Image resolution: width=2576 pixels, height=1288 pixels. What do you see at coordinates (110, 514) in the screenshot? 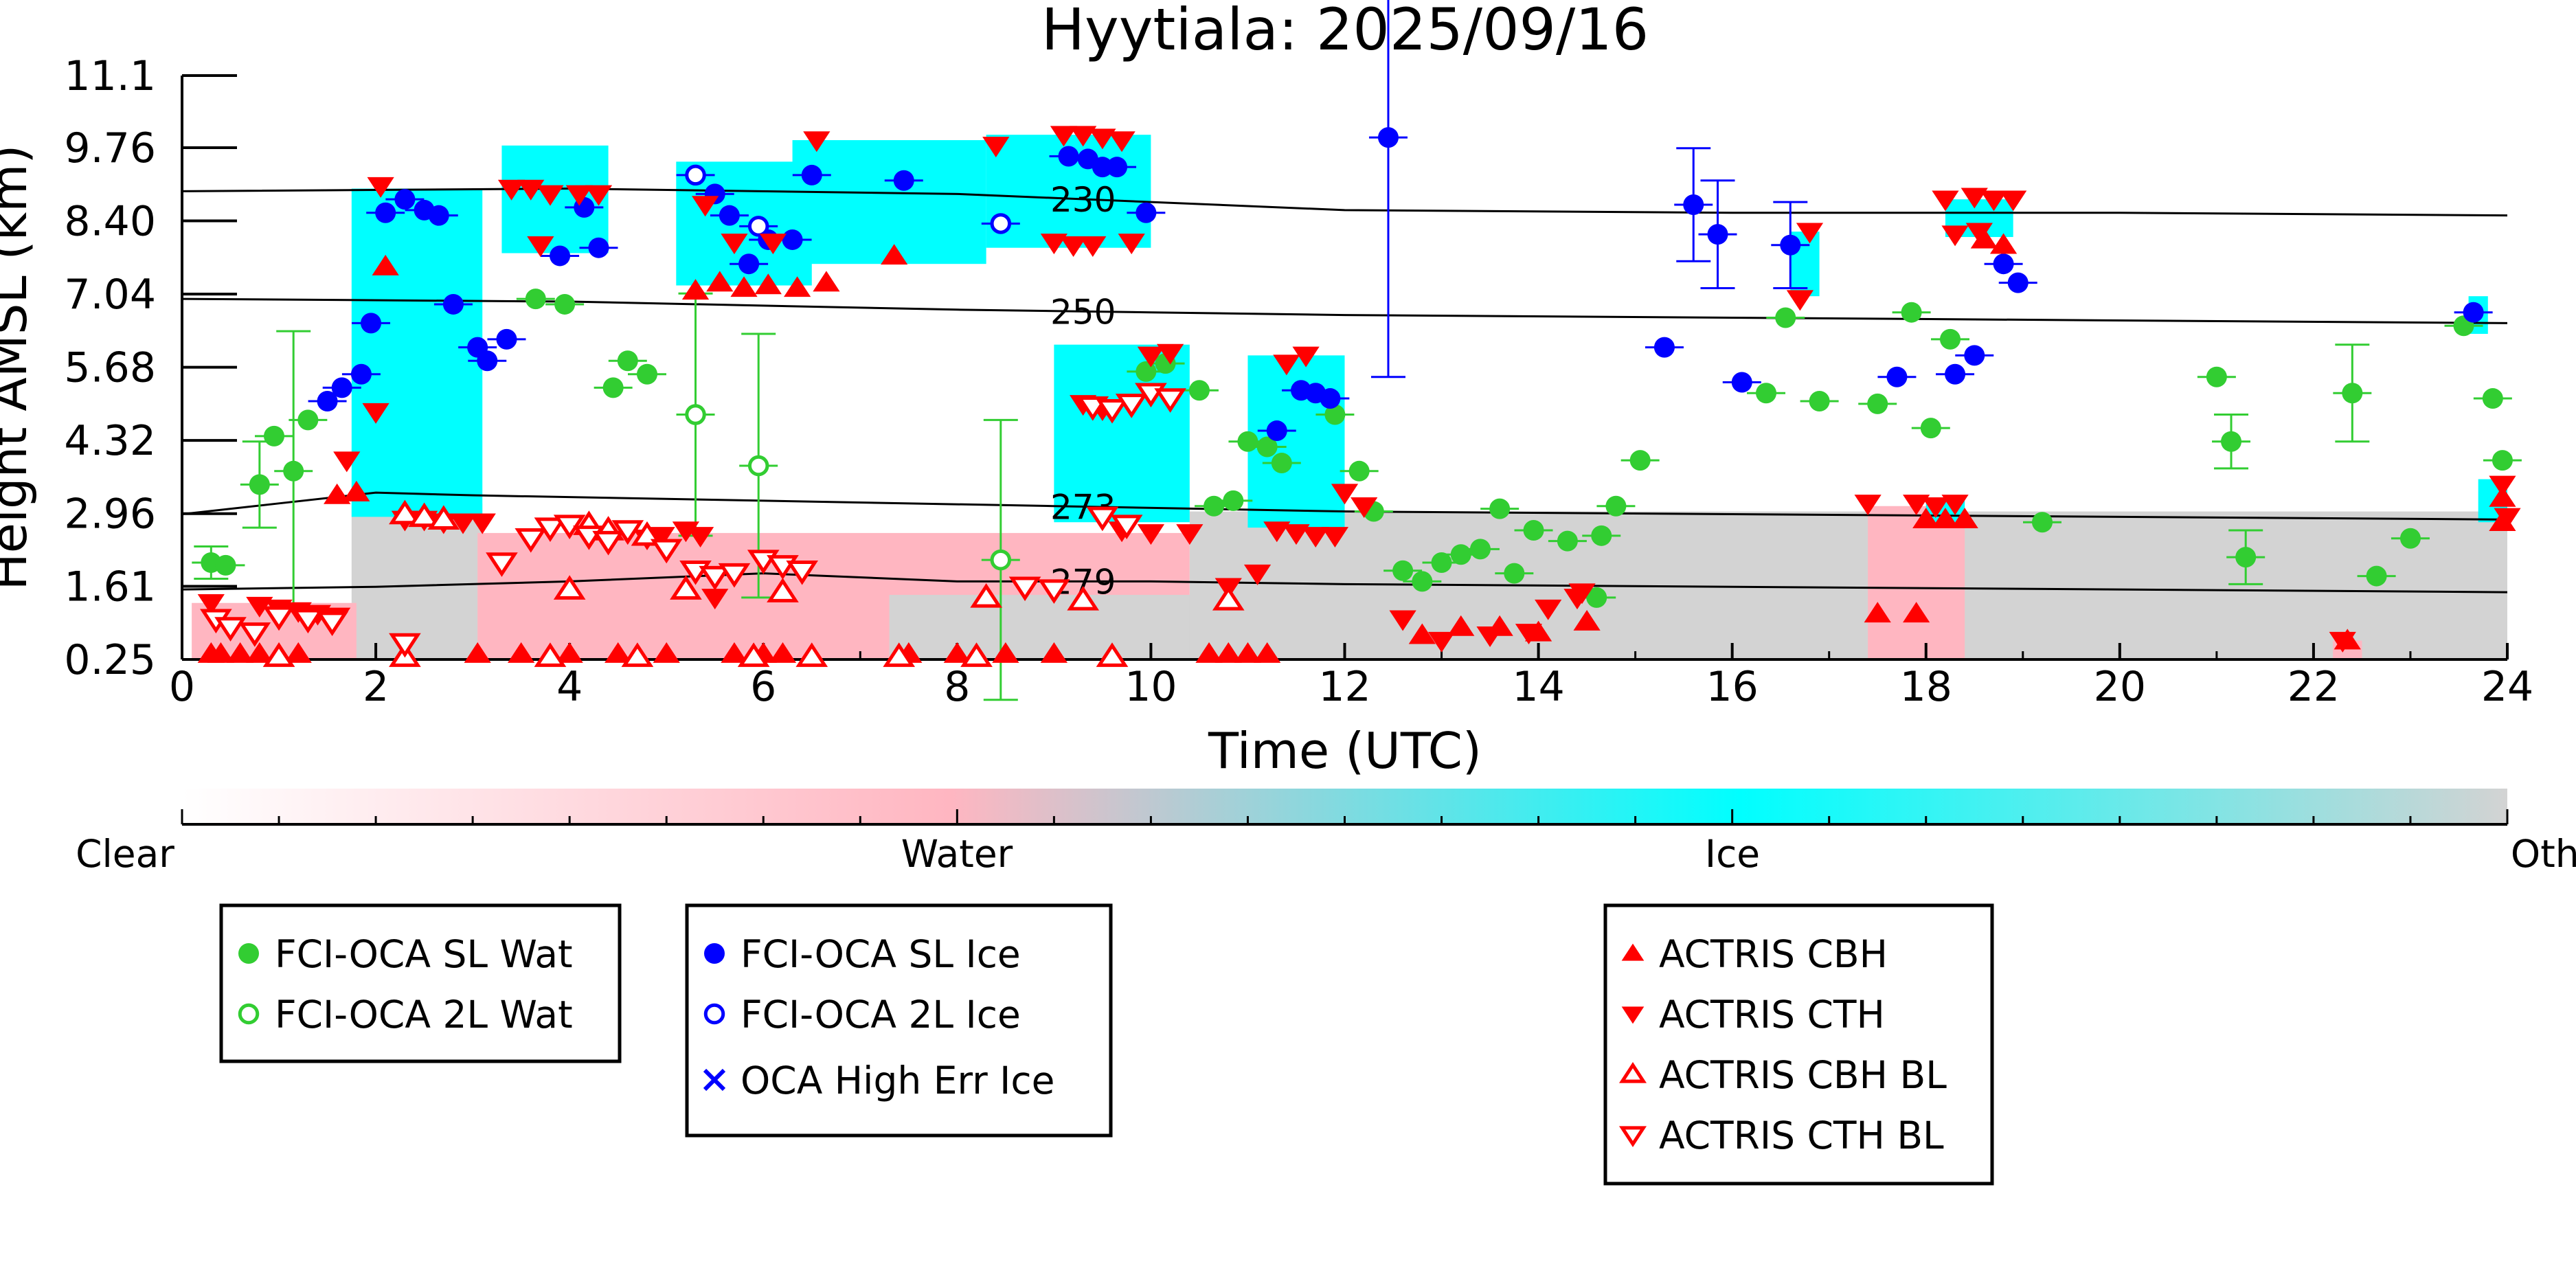
I see `y-tick-label: 2.96` at bounding box center [110, 514].